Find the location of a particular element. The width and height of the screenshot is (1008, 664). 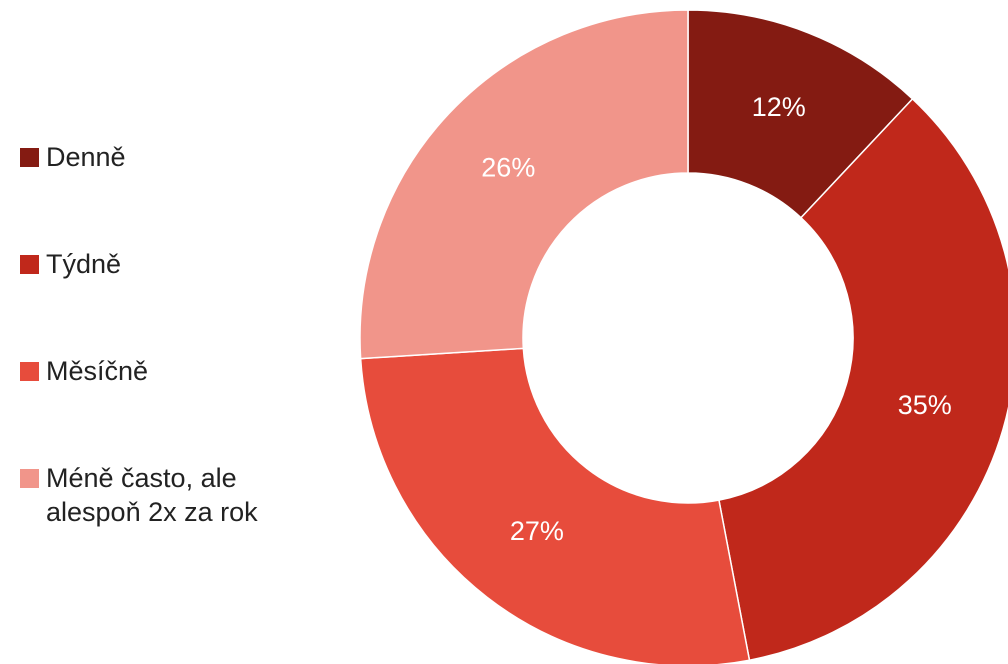

donut-segment is located at coordinates (800, 114).